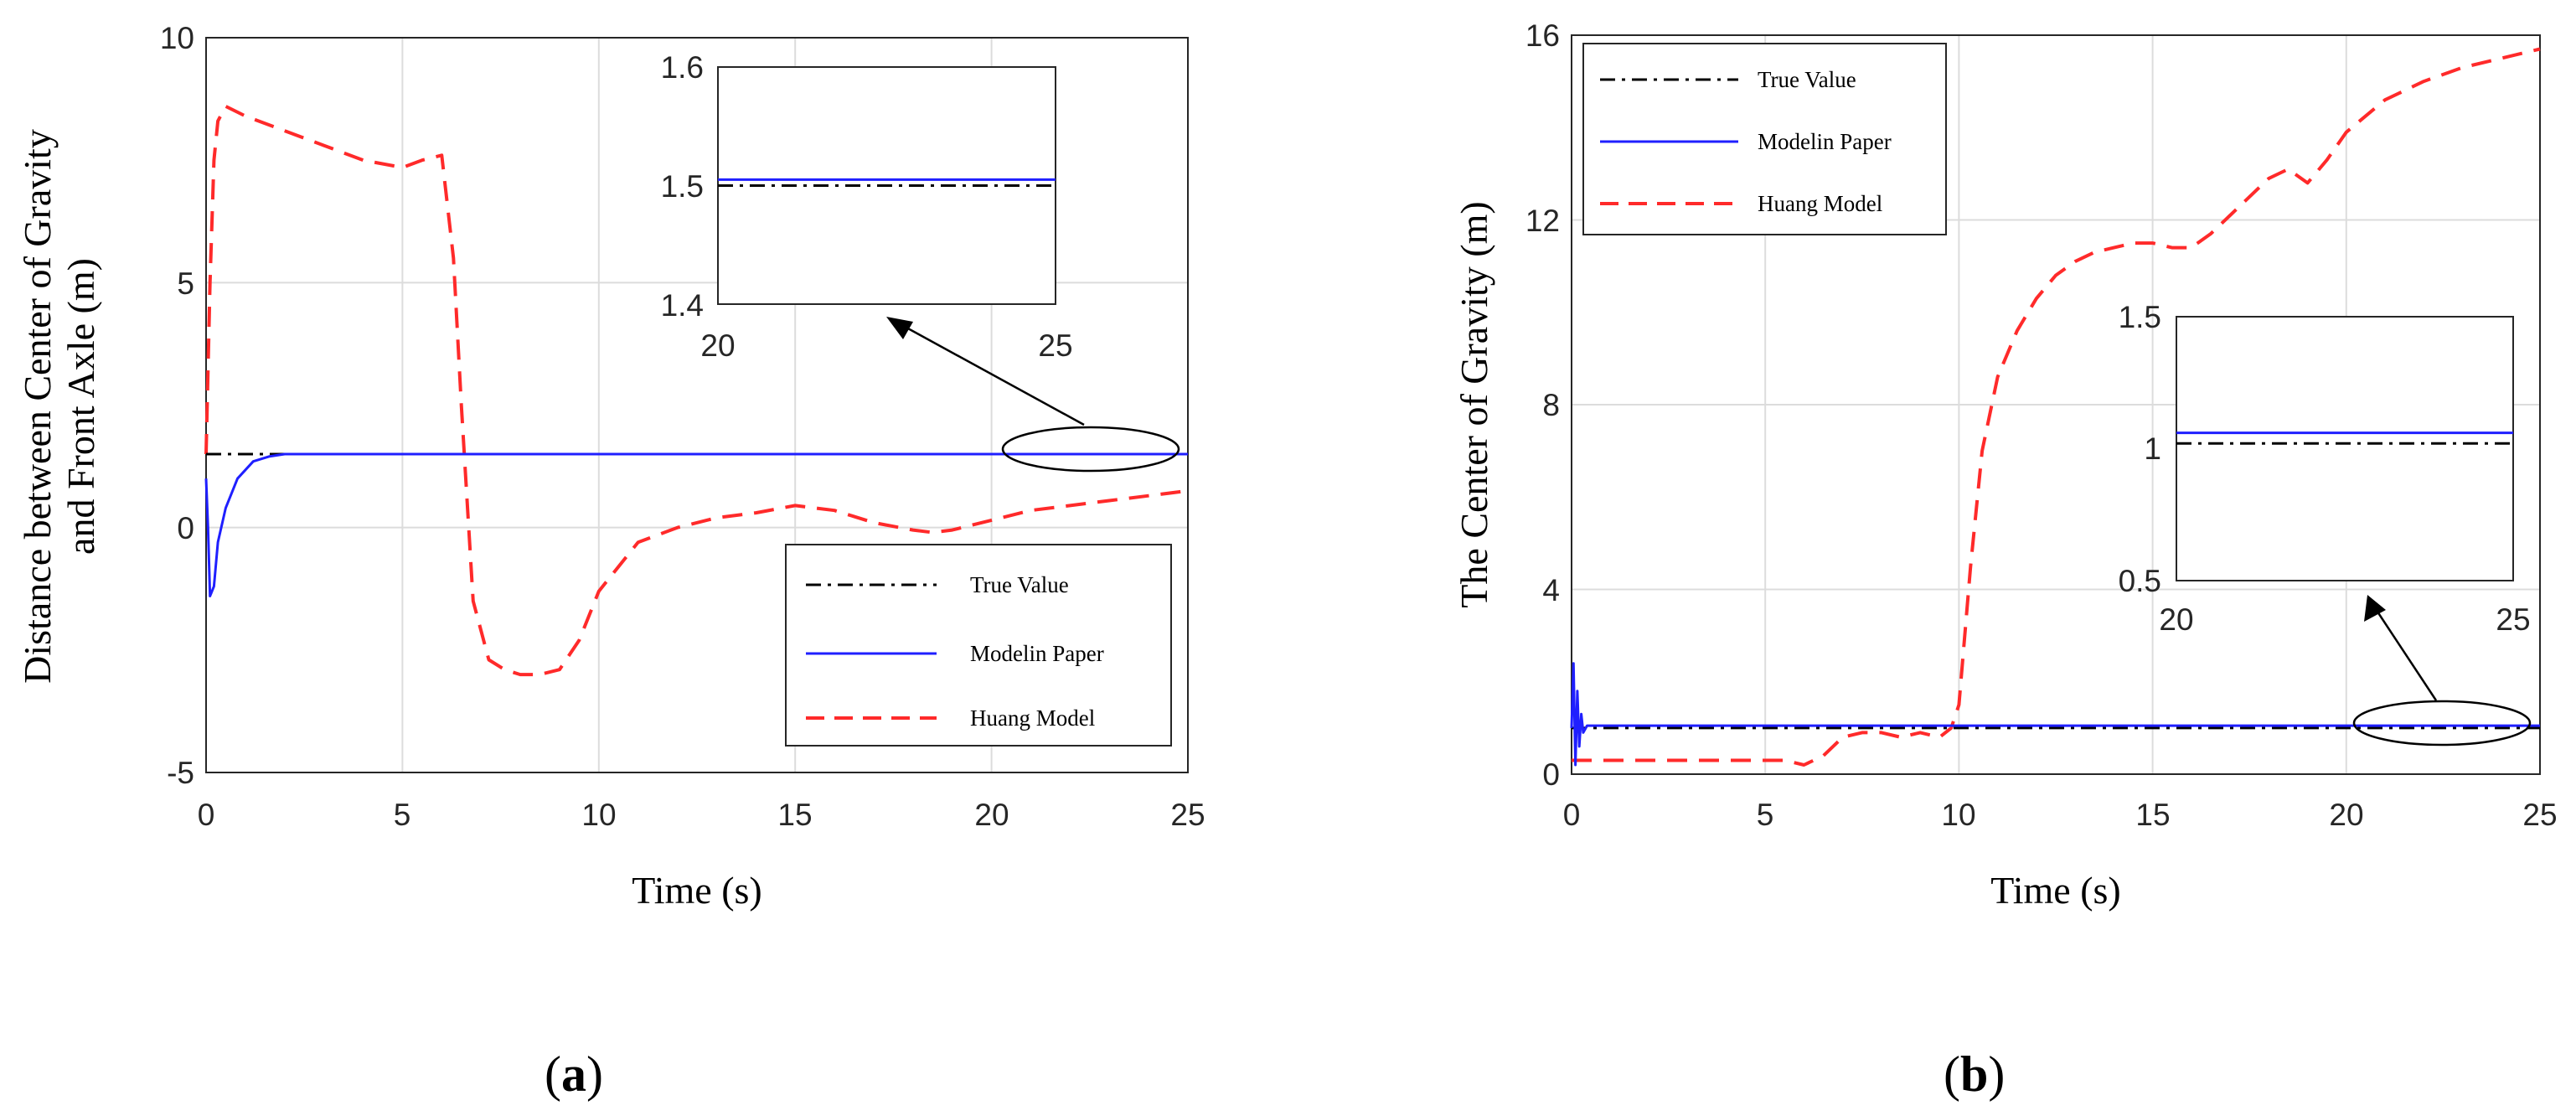  Describe the element at coordinates (177, 38) in the screenshot. I see `chart-a-y-tick: 10` at that location.